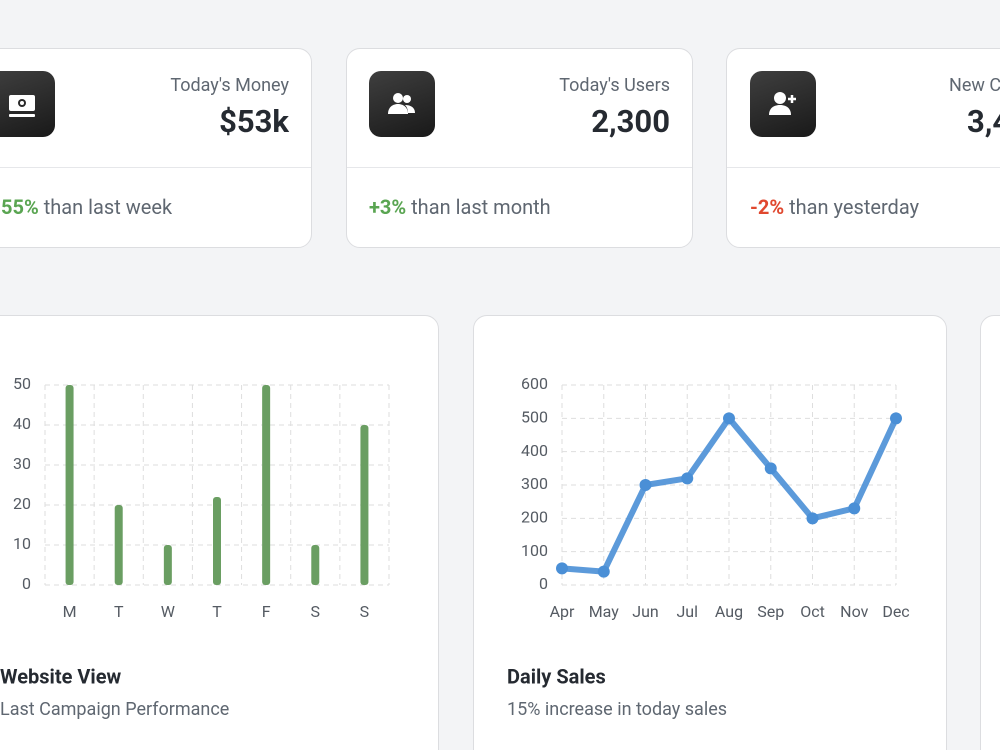  Describe the element at coordinates (534, 517) in the screenshot. I see `y-tick-label: 200` at that location.